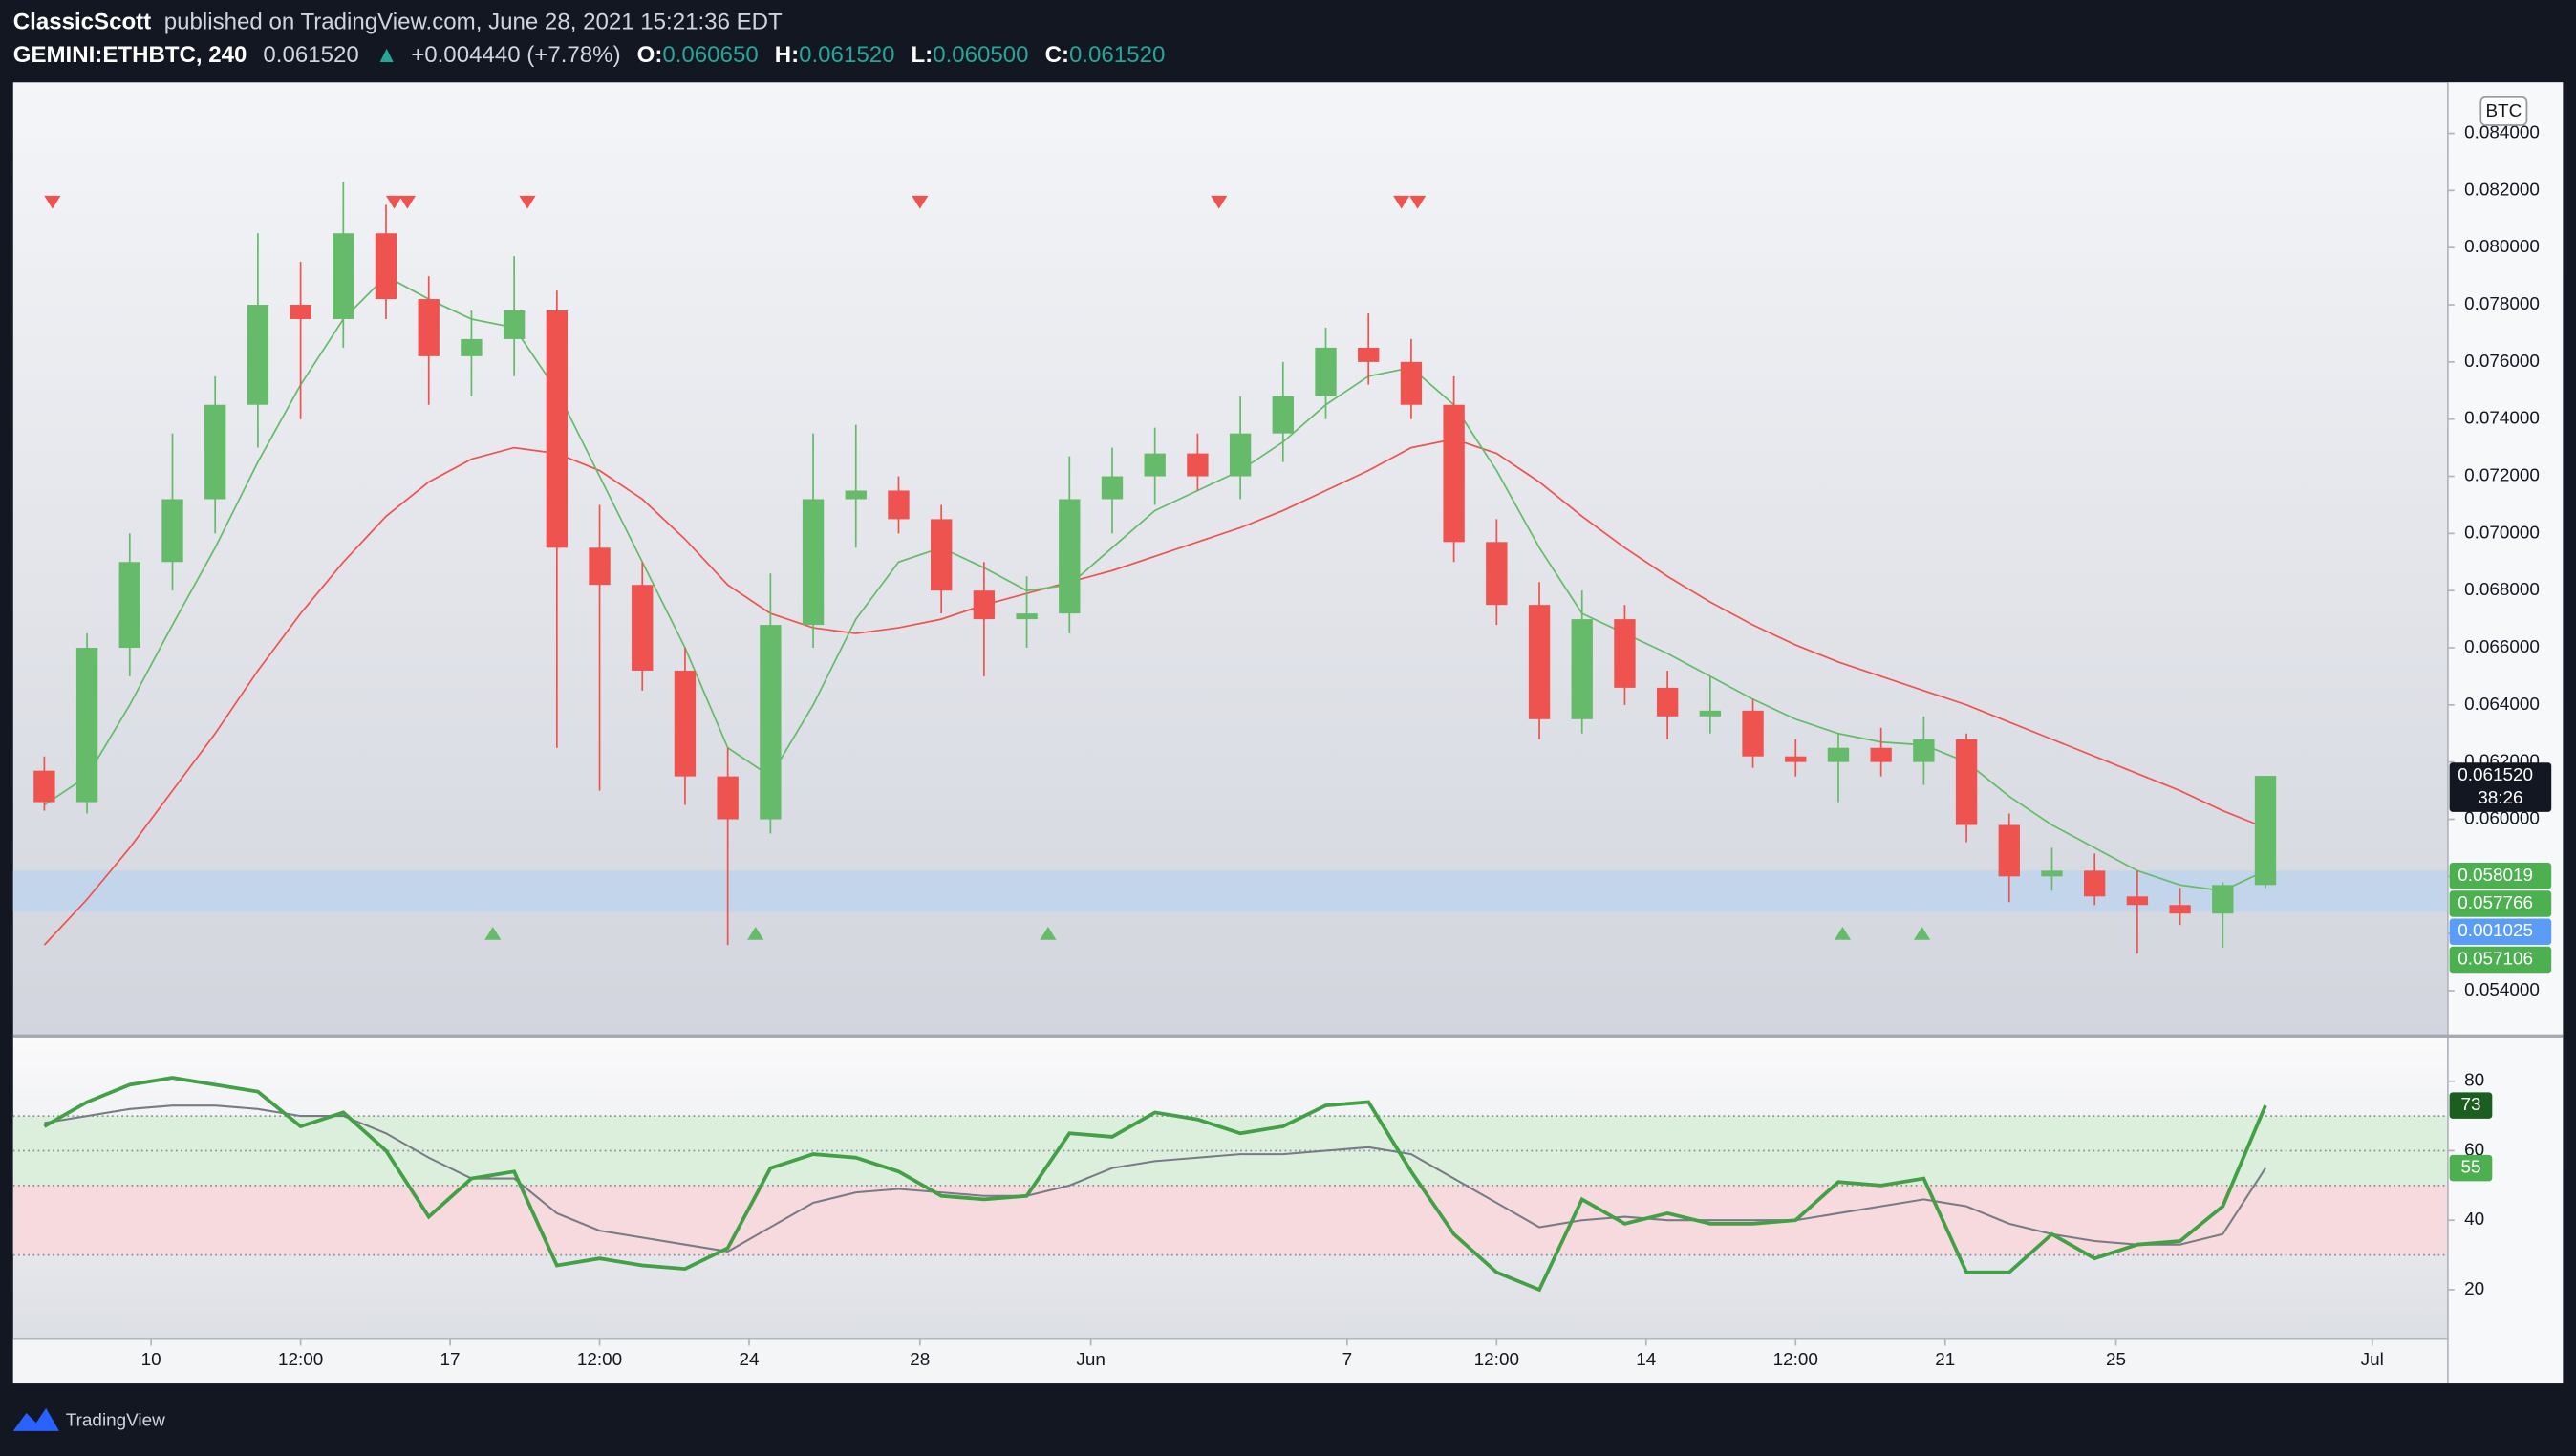 The image size is (2576, 1456). Describe the element at coordinates (115, 1421) in the screenshot. I see `brand: TradingView` at that location.